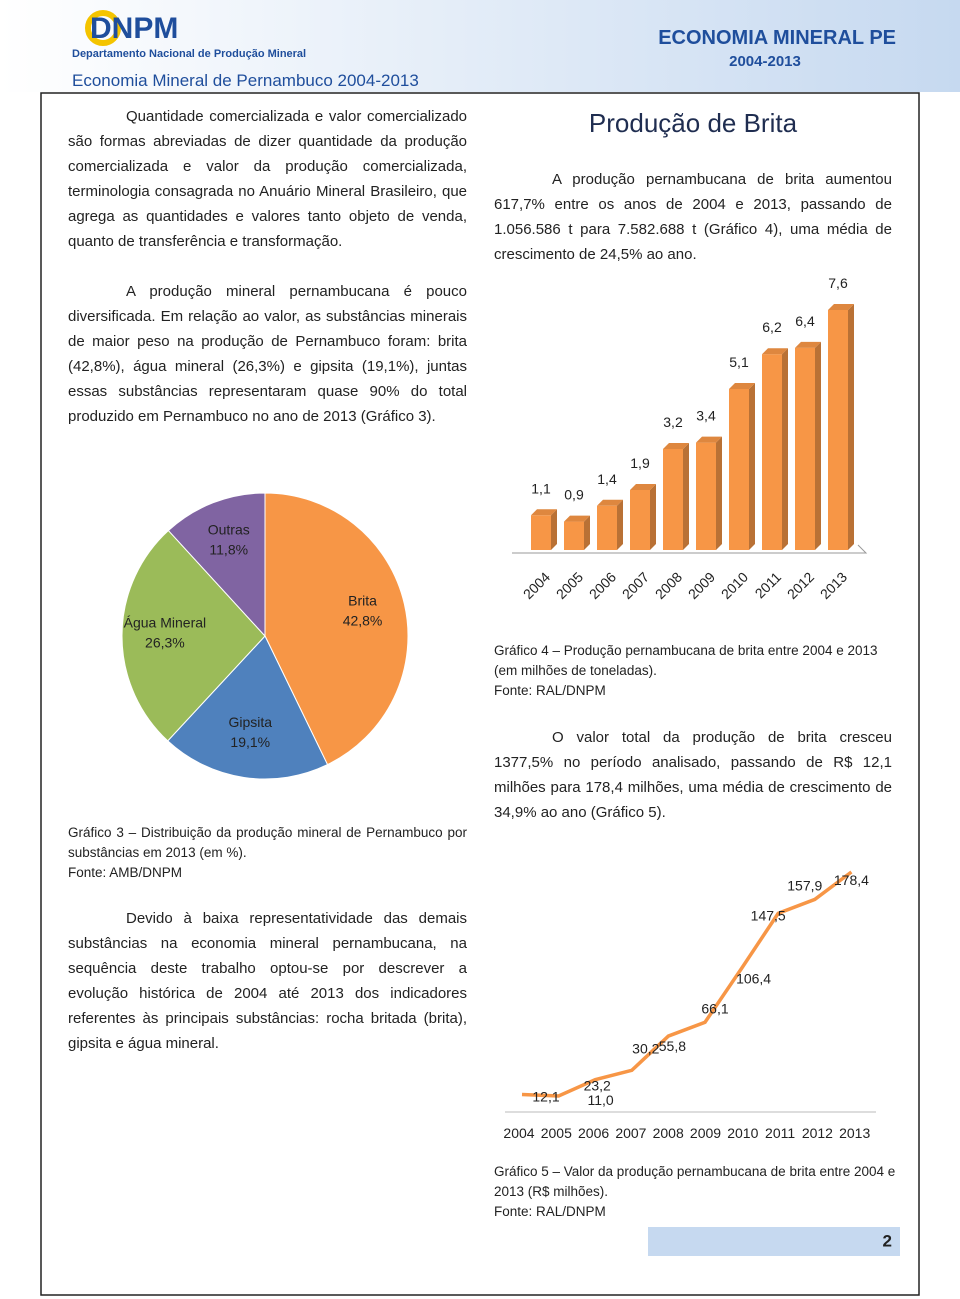 The image size is (960, 1299). What do you see at coordinates (804, 885) in the screenshot?
I see `value-label: 157,9` at bounding box center [804, 885].